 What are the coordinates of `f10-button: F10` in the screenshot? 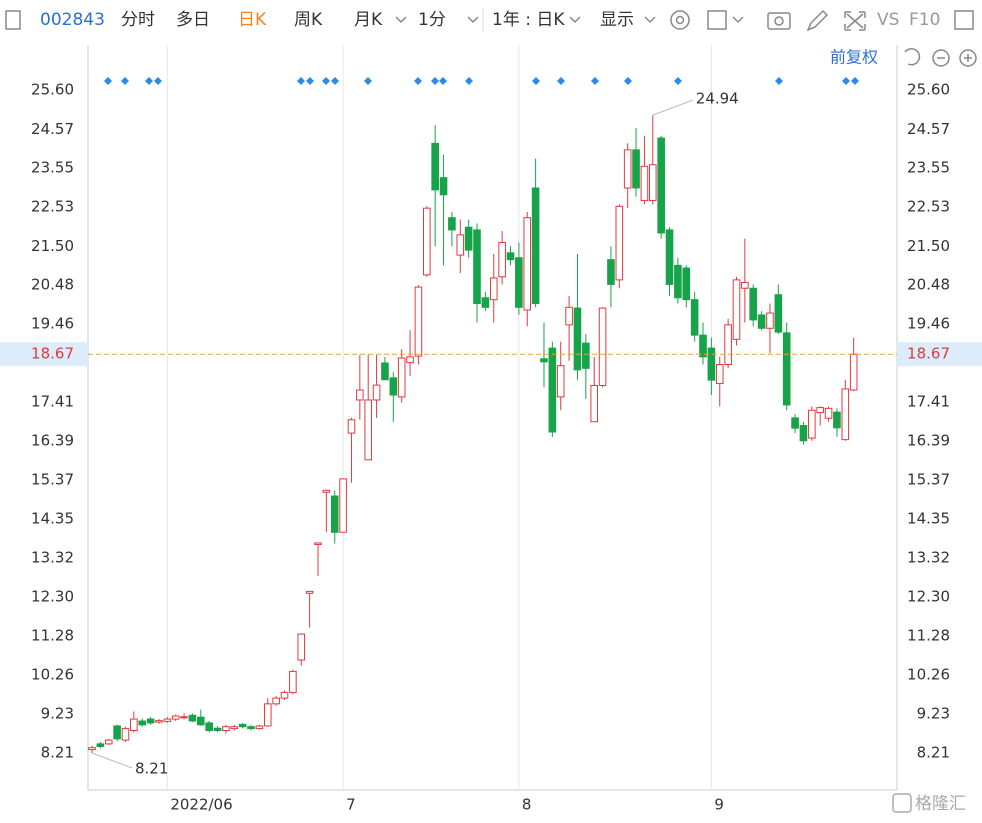 It's located at (924, 20).